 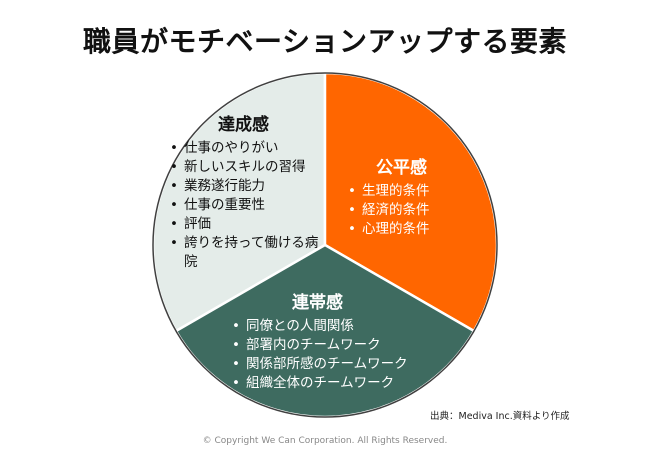 I want to click on segment-fairness: 公平感 生理的条件 経済的条件 心理的条件, so click(x=389, y=196).